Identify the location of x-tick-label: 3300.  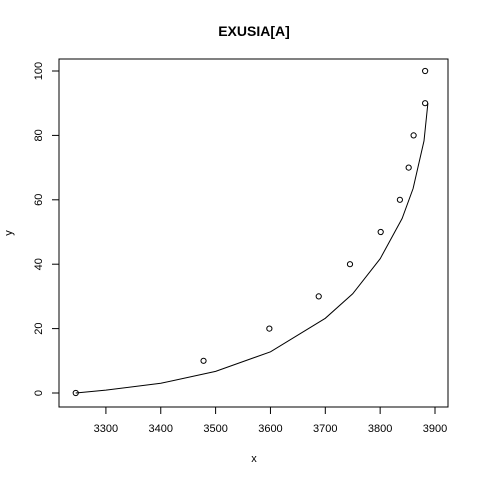
(106, 429).